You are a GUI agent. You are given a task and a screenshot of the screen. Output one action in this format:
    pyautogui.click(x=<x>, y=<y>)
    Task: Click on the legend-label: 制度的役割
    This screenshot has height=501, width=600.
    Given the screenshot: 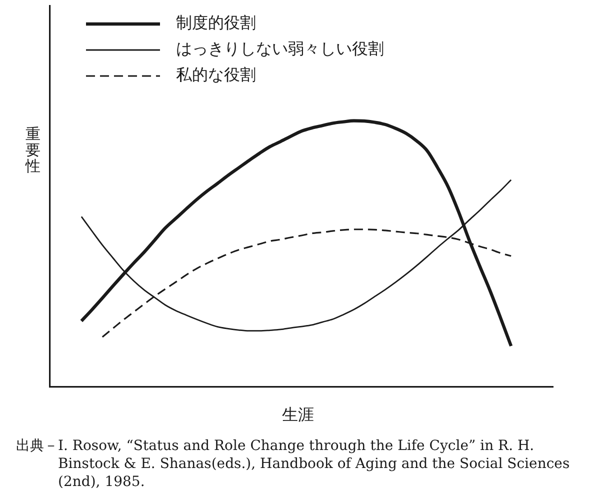 What is the action you would take?
    pyautogui.click(x=216, y=22)
    